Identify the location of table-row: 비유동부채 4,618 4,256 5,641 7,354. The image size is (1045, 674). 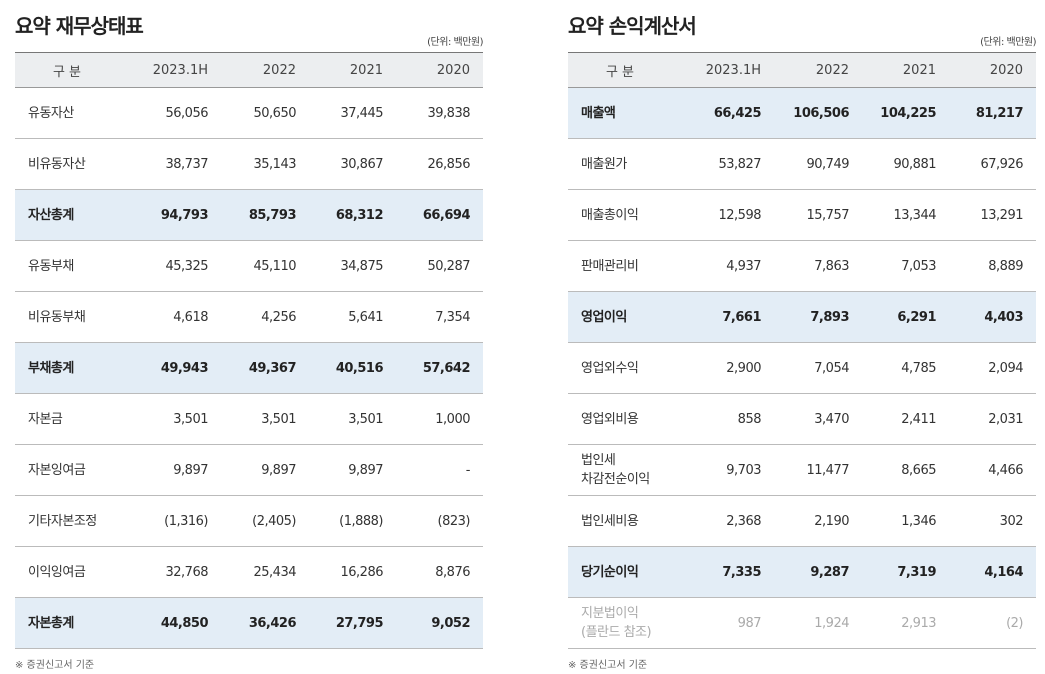
(249, 317).